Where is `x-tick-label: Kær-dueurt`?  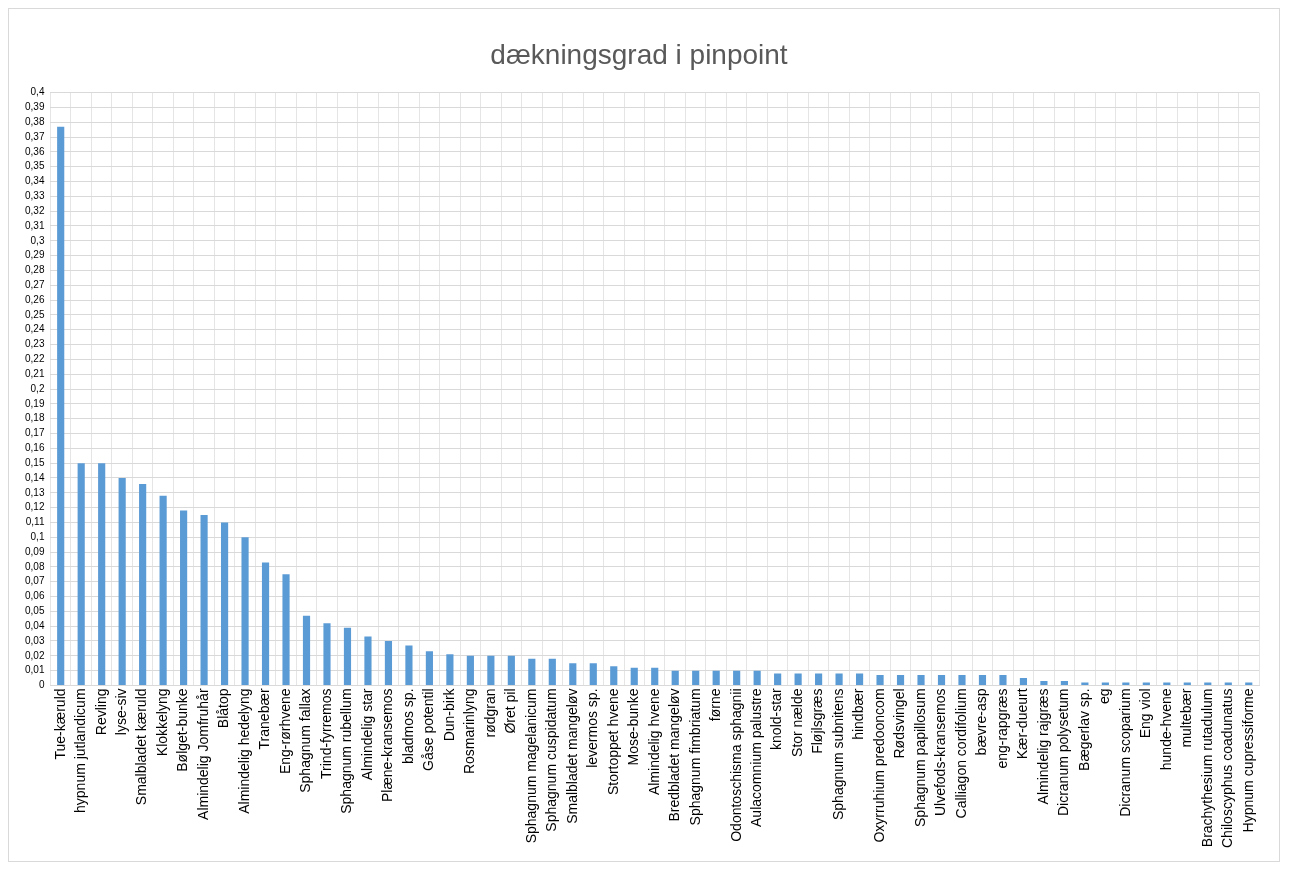
x-tick-label: Kær-dueurt is located at coordinates (1022, 724).